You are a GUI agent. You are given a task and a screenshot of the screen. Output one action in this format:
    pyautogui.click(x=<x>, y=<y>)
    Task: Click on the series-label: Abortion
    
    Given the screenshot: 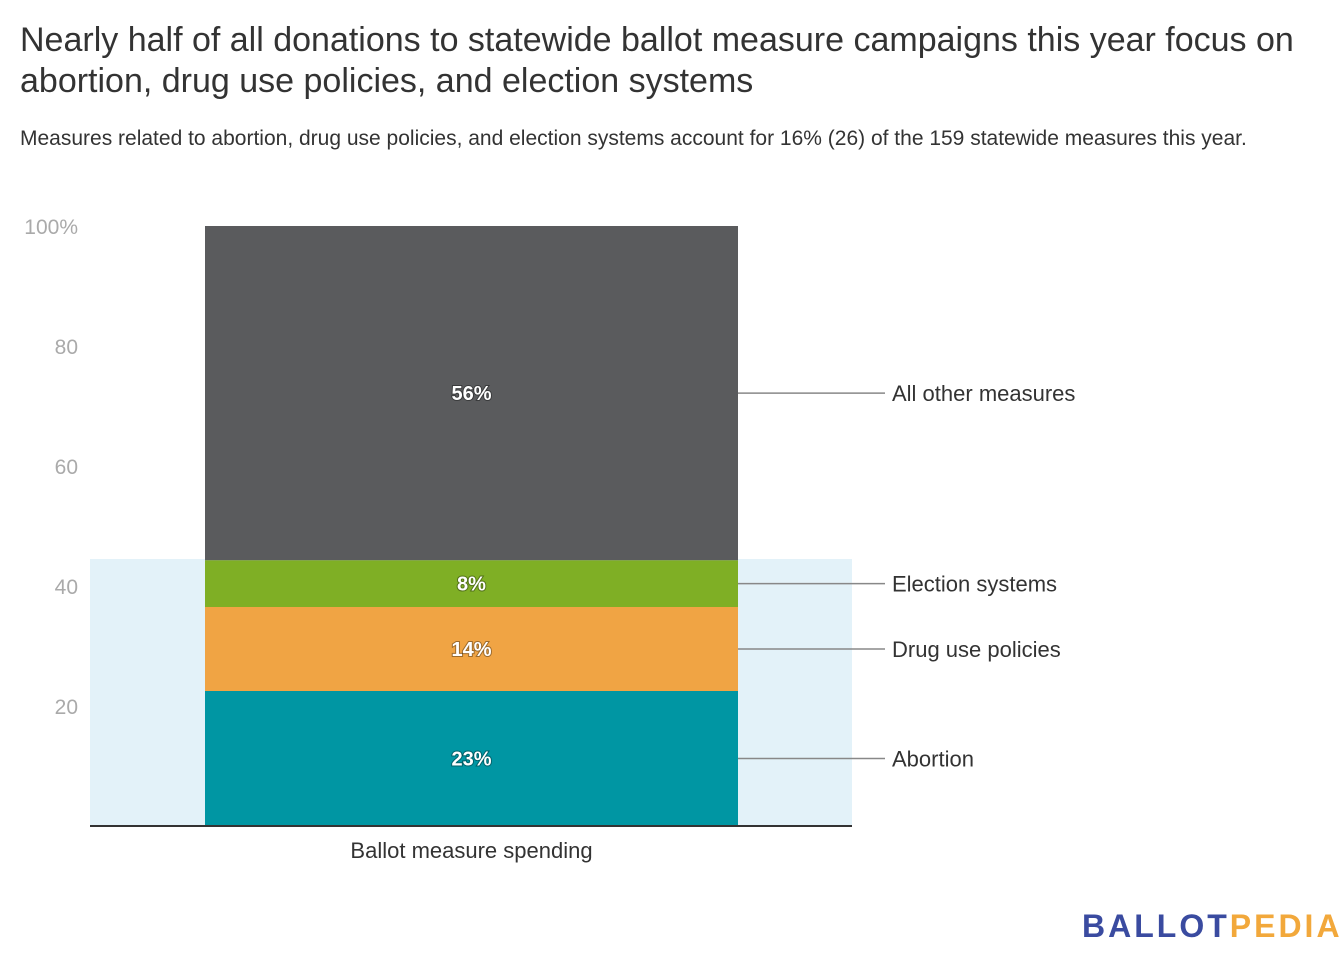 What is the action you would take?
    pyautogui.click(x=933, y=759)
    